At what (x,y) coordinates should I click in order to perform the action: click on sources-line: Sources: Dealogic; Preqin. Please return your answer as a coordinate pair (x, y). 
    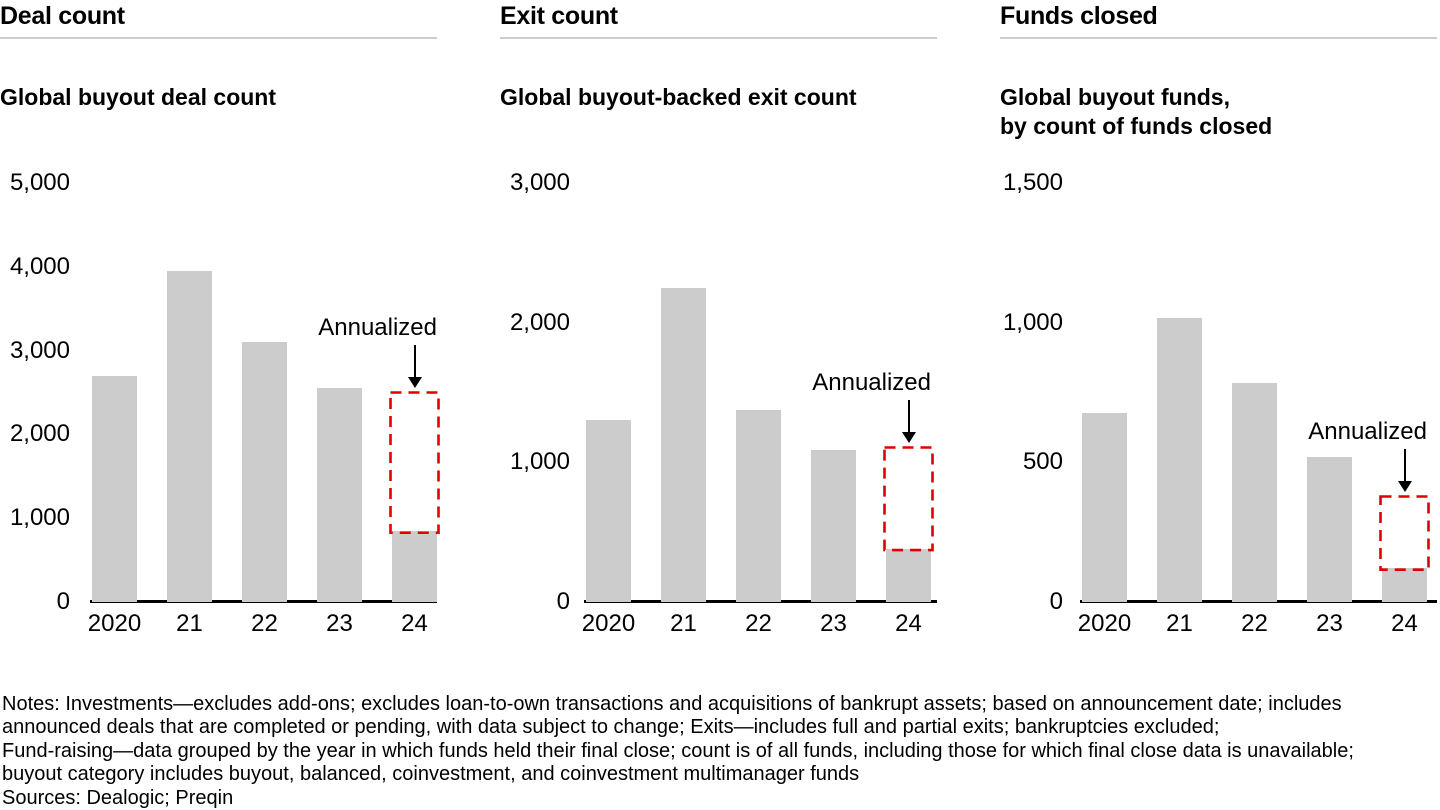
    Looking at the image, I should click on (118, 797).